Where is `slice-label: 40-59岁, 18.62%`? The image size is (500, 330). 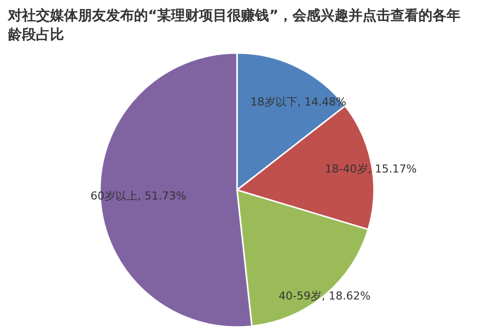 slice-label: 40-59岁, 18.62% is located at coordinates (324, 295).